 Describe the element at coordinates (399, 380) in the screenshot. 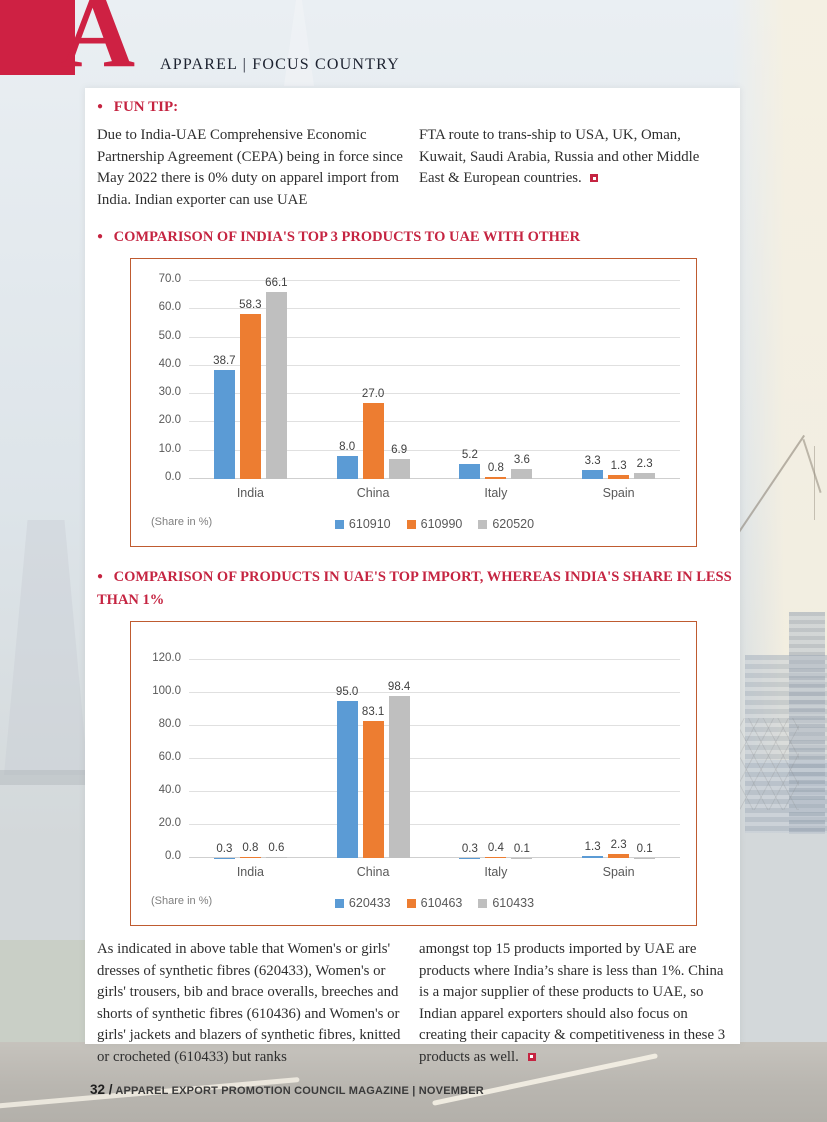

I see `bar-slot: 6.9` at that location.